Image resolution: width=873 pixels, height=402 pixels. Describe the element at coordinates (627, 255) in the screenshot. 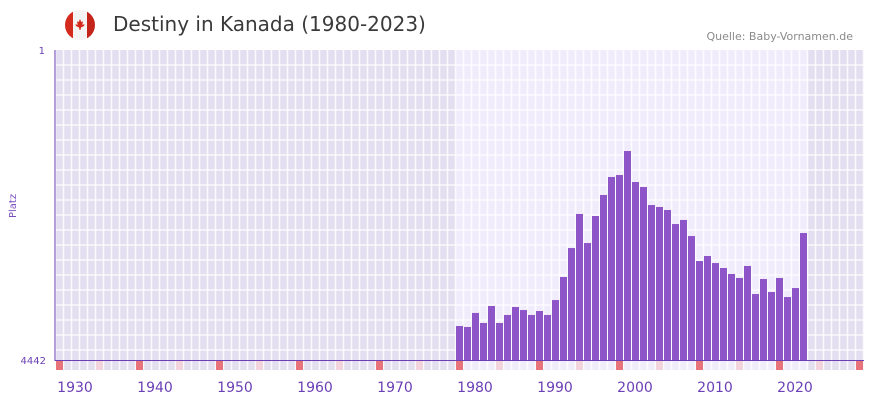

I see `bar-1999` at that location.